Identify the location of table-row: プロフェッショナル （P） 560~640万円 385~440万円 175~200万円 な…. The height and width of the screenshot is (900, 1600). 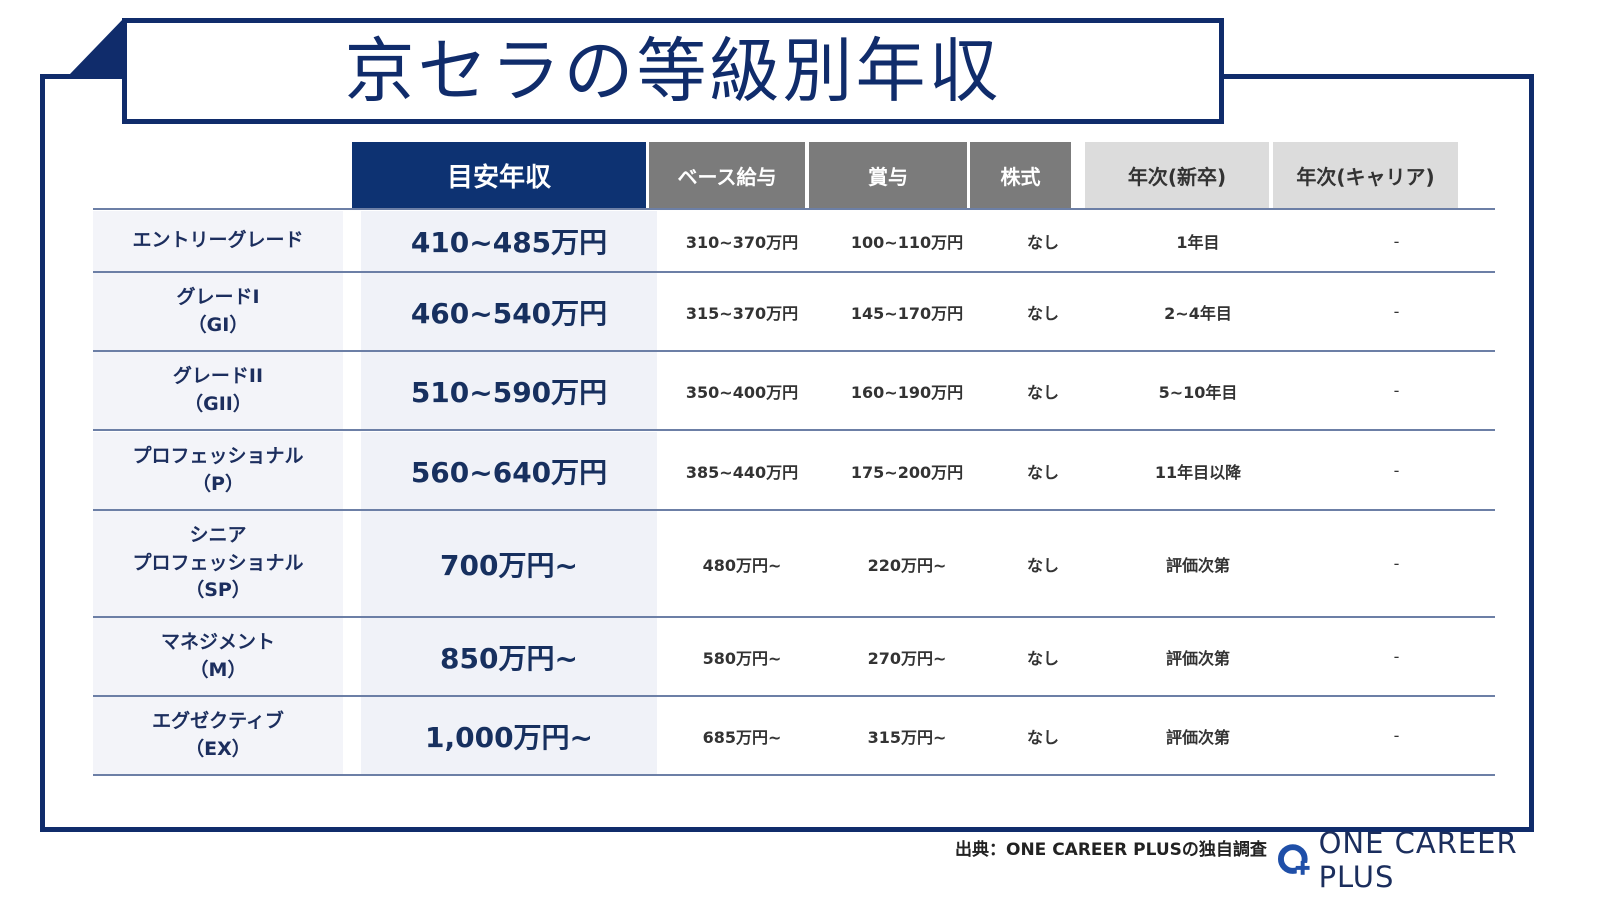
(794, 470).